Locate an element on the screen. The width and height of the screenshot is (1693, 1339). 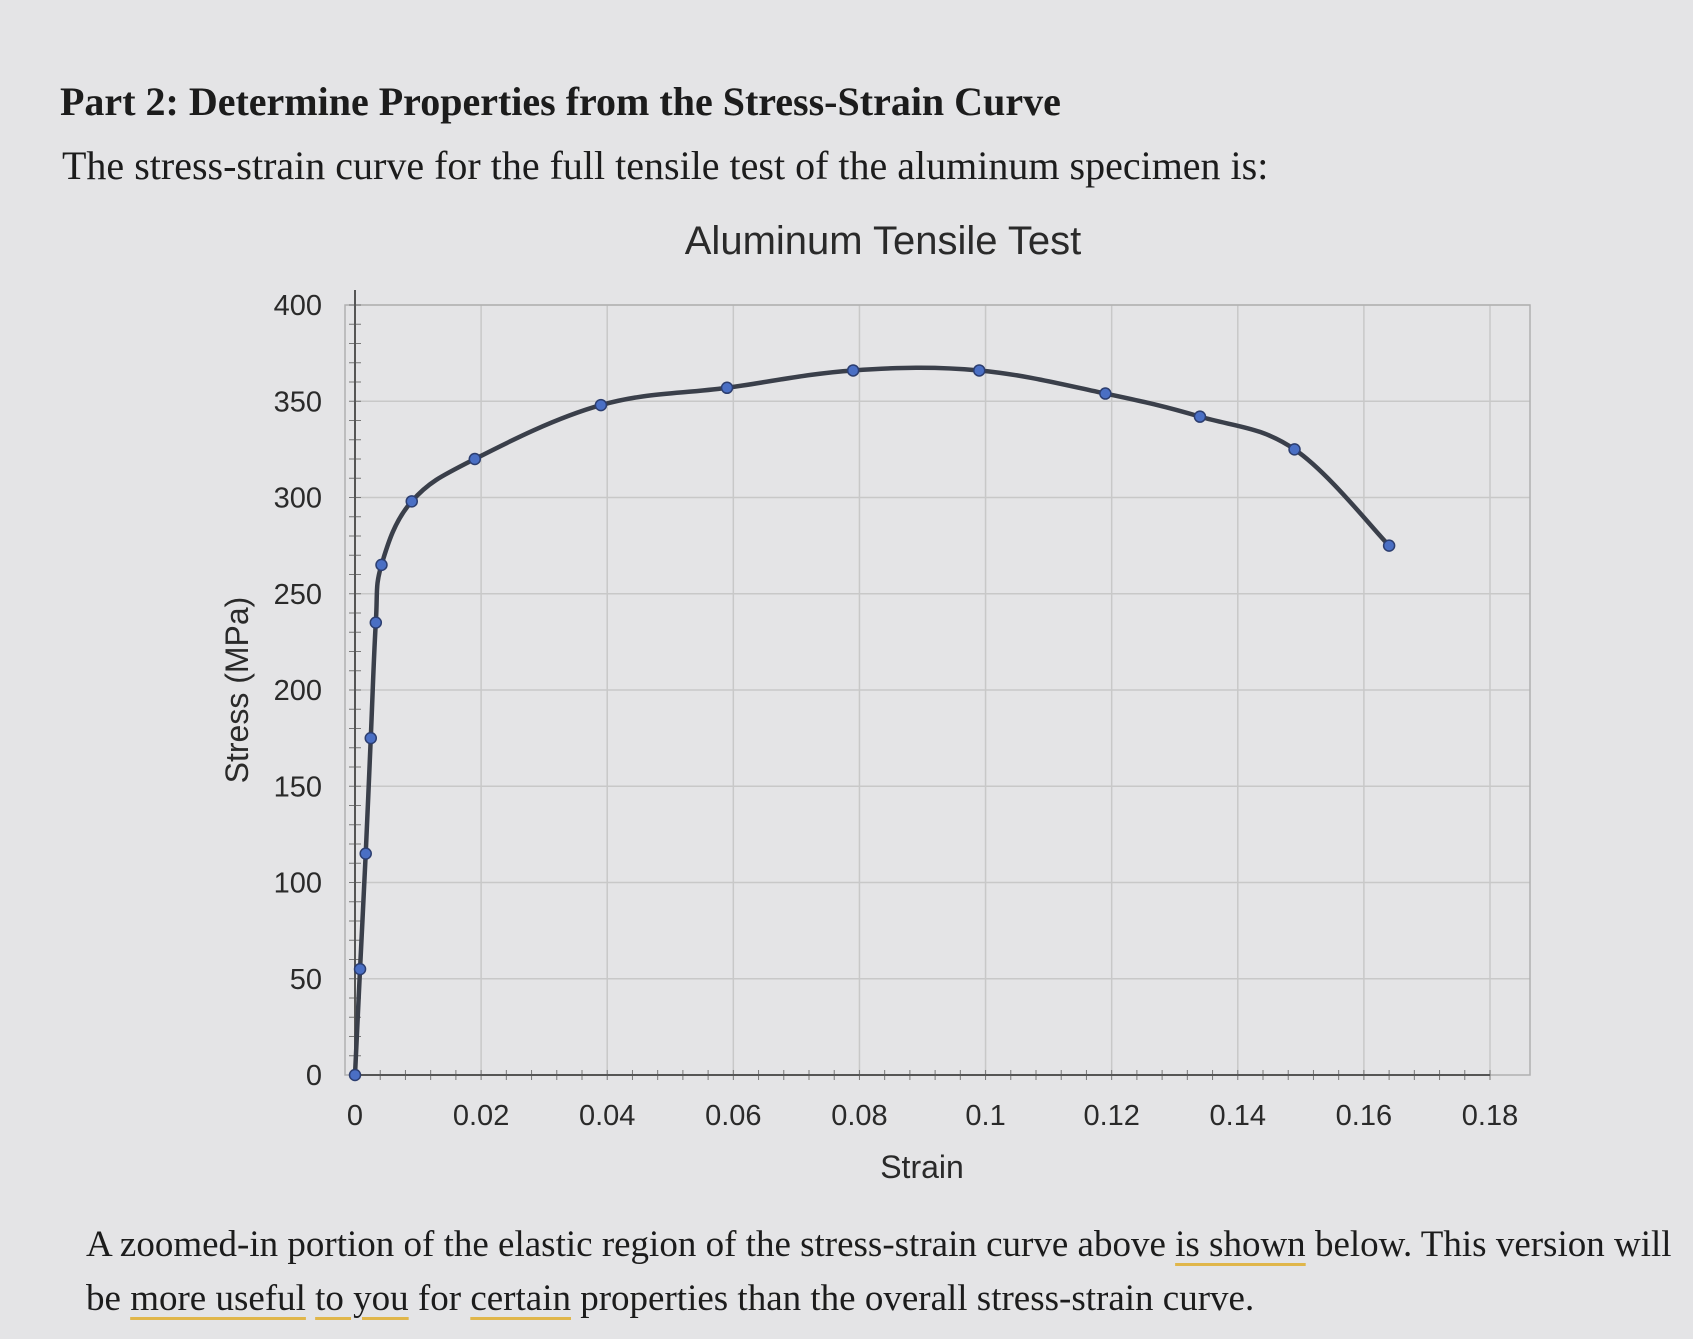
outro-underlined-certain: certain is located at coordinates (520, 1298).